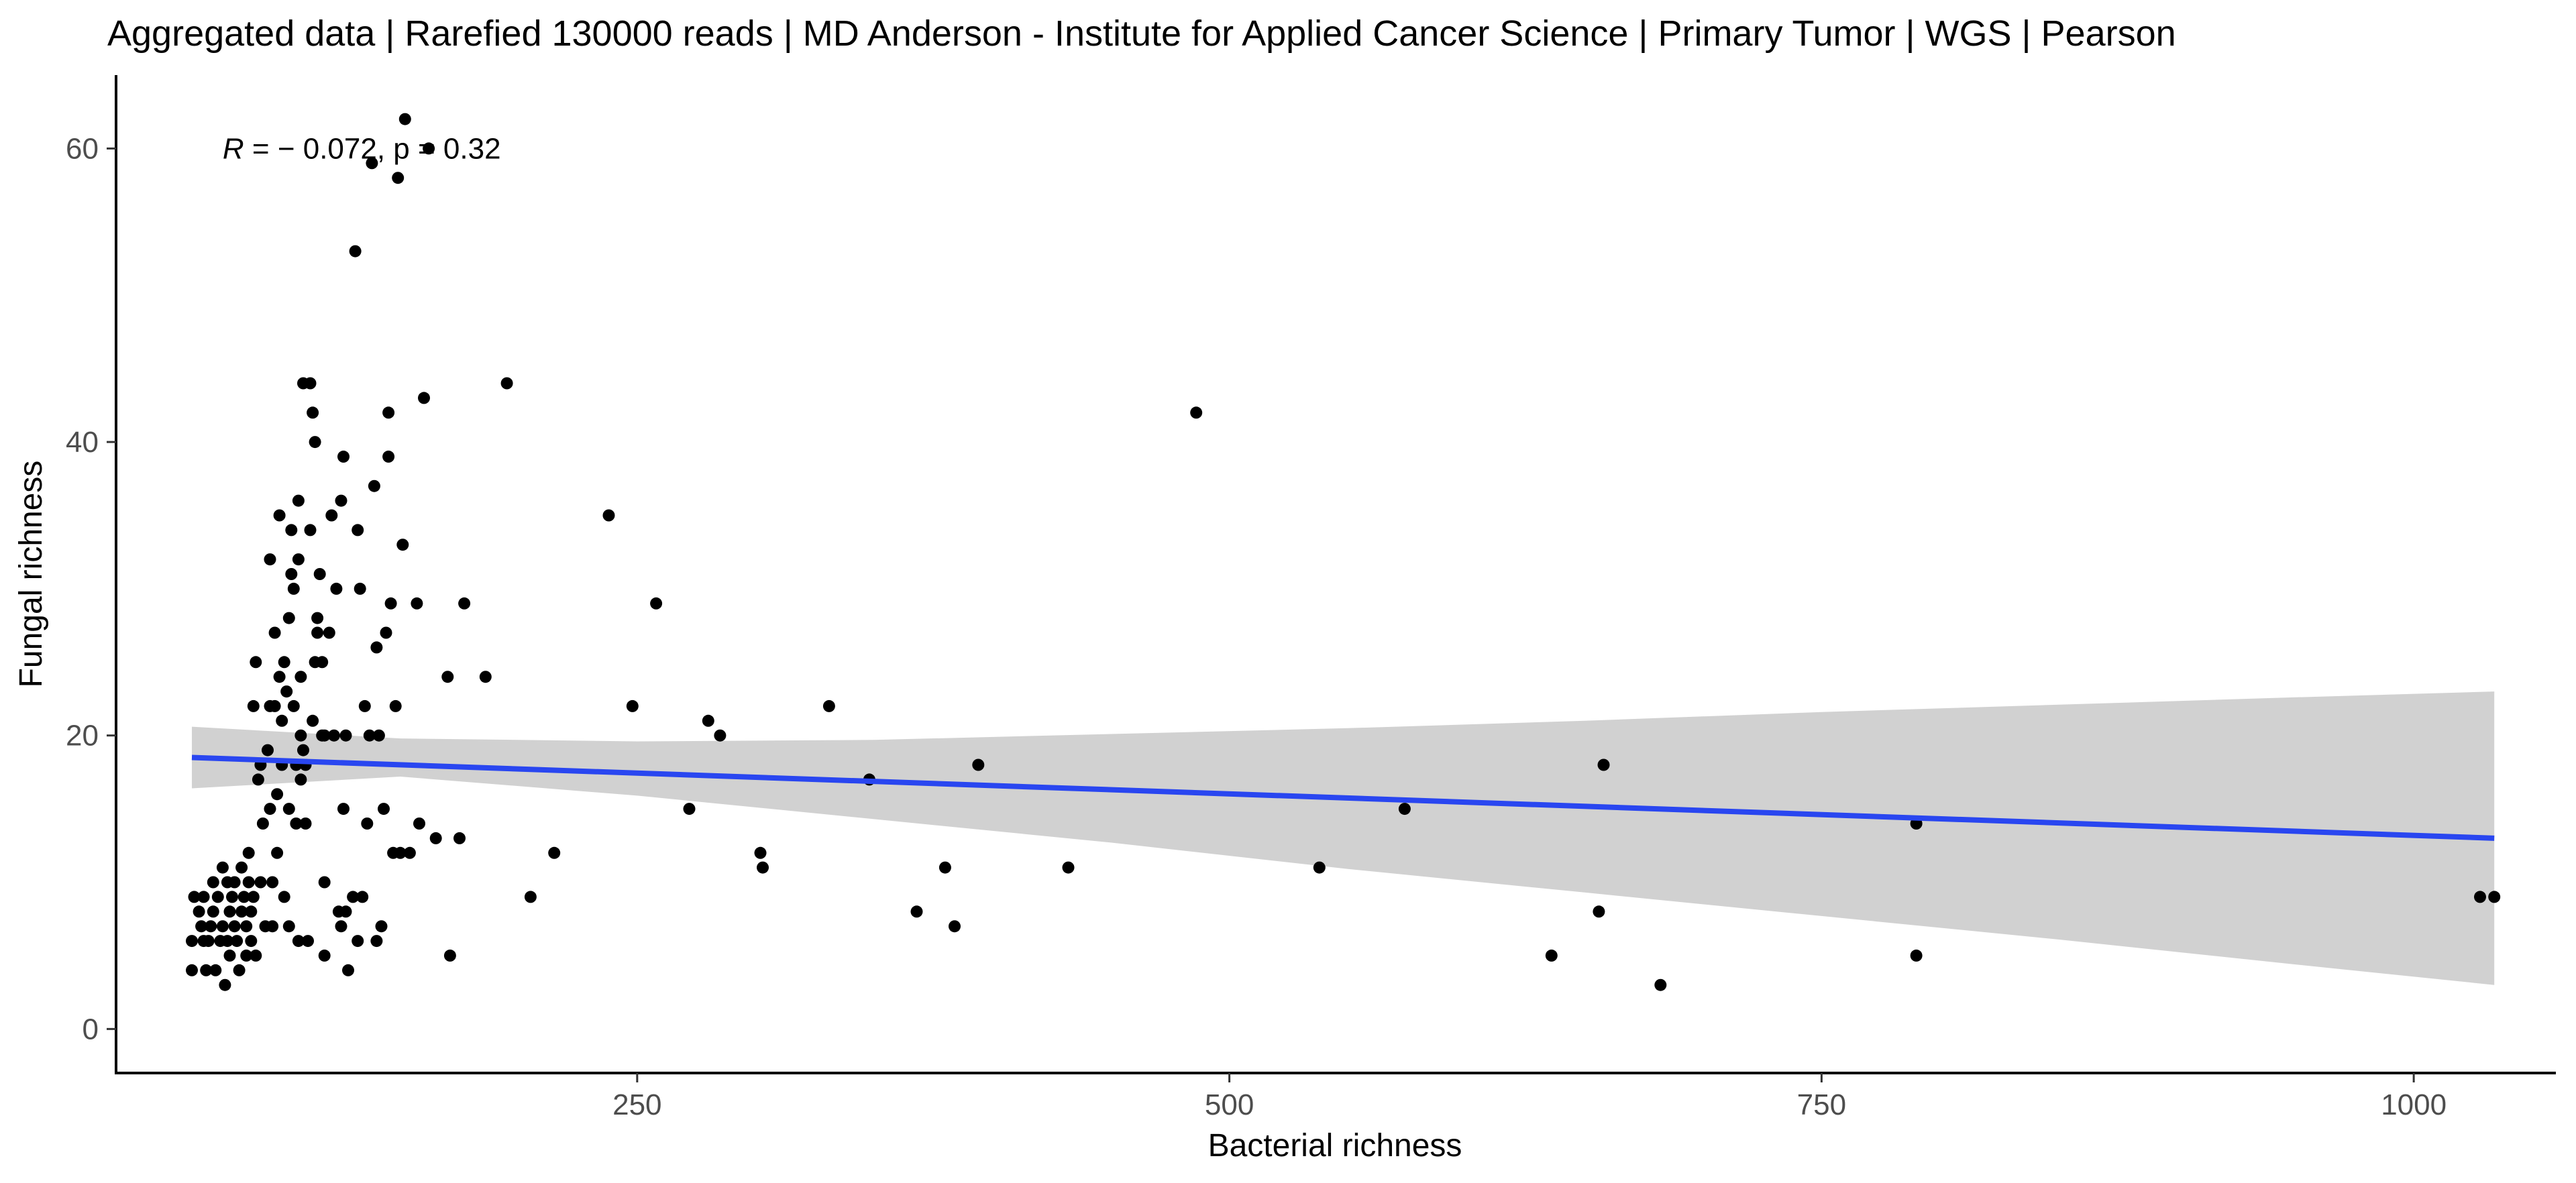 The height and width of the screenshot is (1183, 2576). Describe the element at coordinates (1529, 1097) in the screenshot. I see `x-axis-ticks: 250 500 750 1000` at that location.